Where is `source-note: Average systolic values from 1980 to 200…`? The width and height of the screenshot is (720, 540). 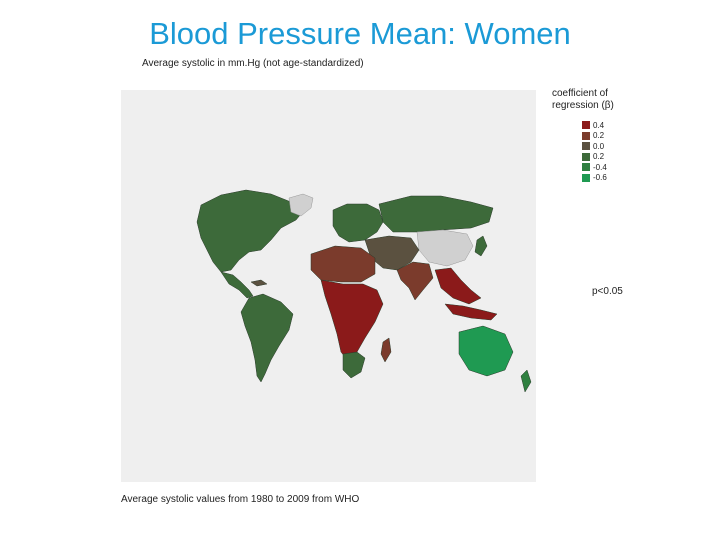 source-note: Average systolic values from 1980 to 200… is located at coordinates (240, 499).